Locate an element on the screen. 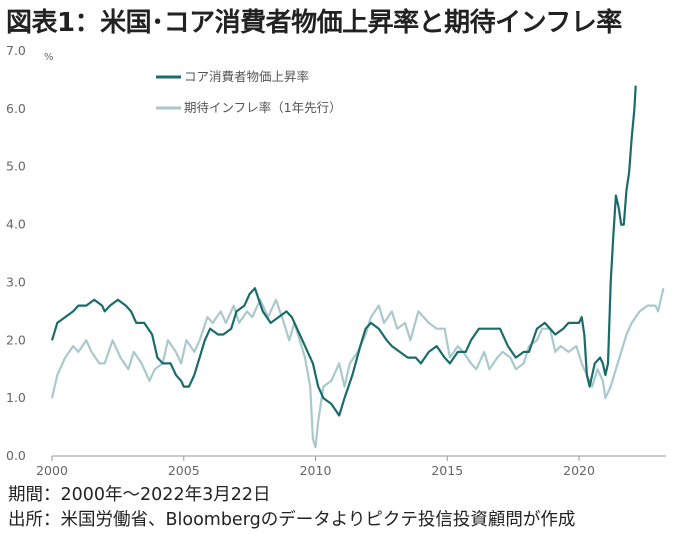 The image size is (681, 536). period-note: 期間：2000年～2022年3月22日 is located at coordinates (139, 495).